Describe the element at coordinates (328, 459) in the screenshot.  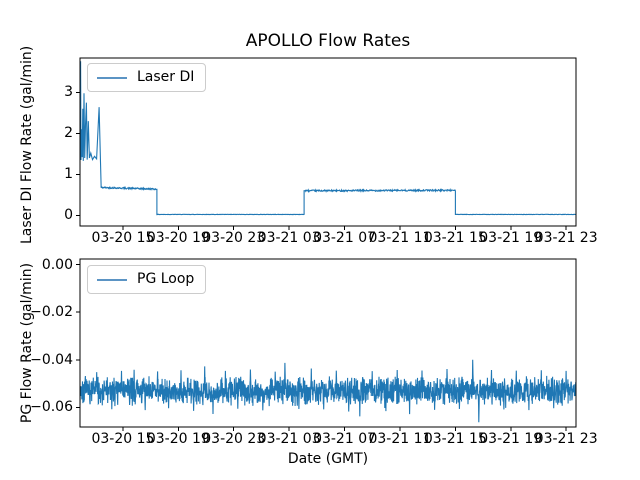
I see `x-axis-label: Date (GMT)` at that location.